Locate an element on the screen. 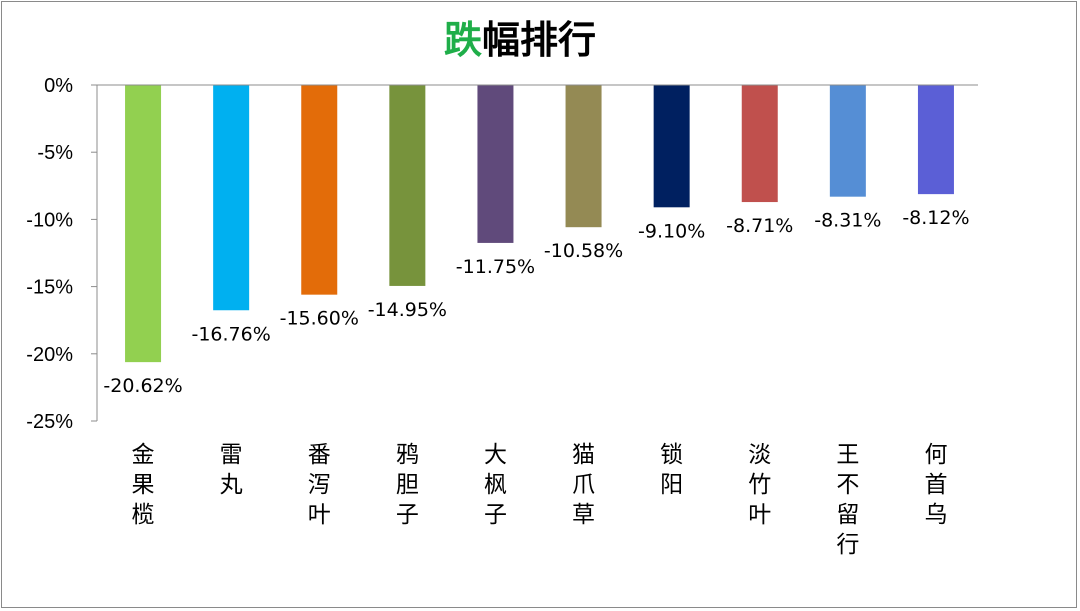  y-tick-label: -25% is located at coordinates (49, 422).